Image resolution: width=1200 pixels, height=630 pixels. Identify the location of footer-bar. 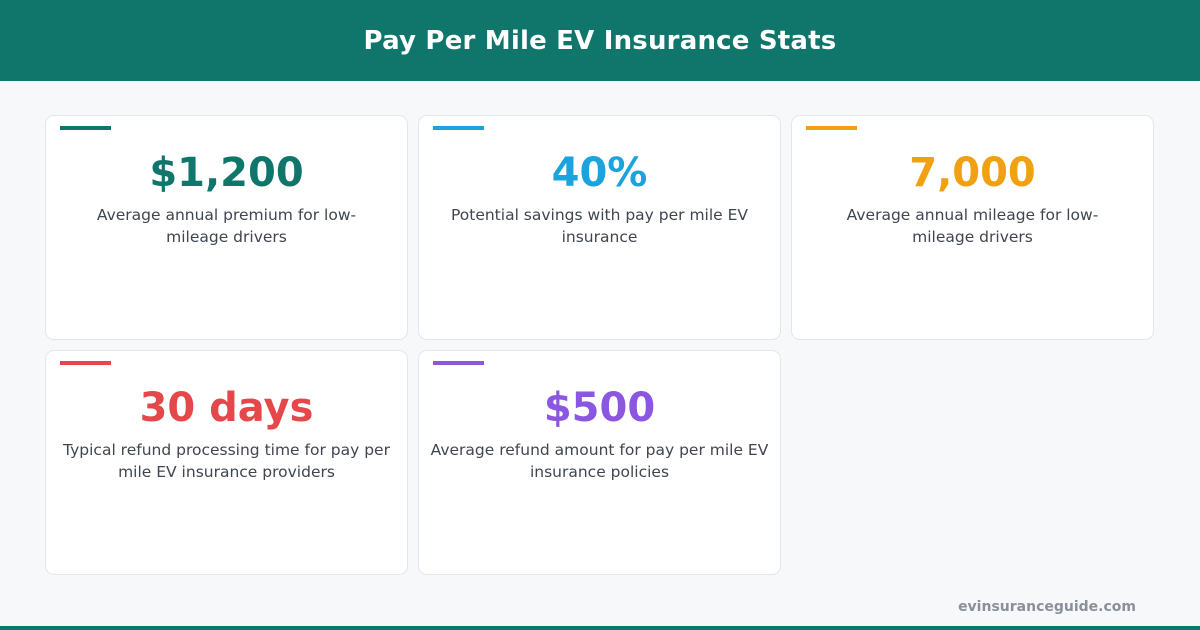
(600, 628).